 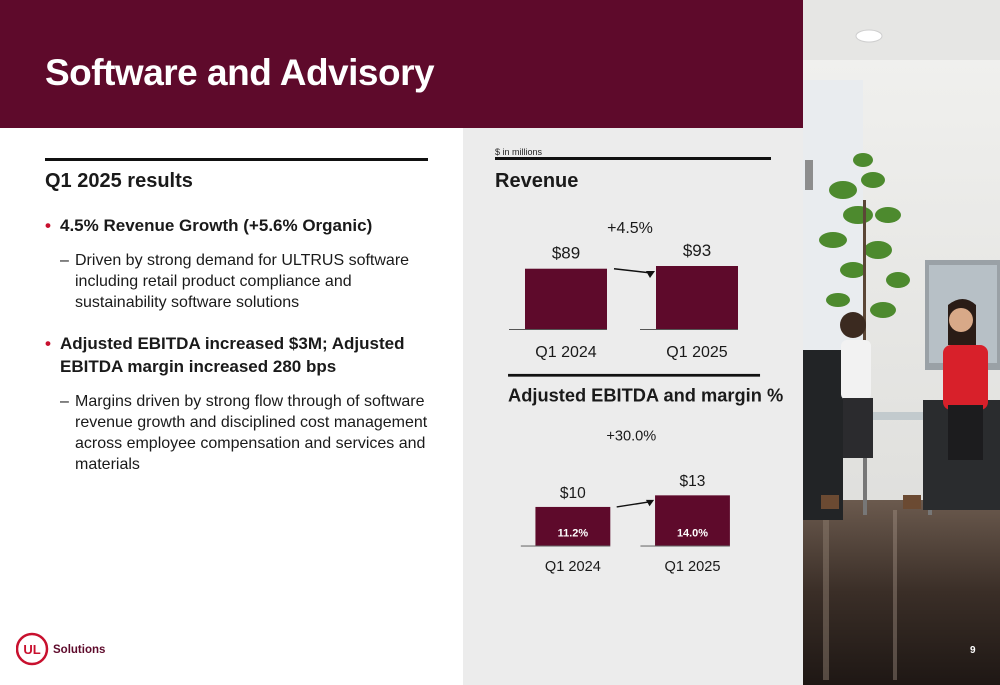 What do you see at coordinates (631, 437) in the screenshot?
I see `growth-label: +30.0%` at bounding box center [631, 437].